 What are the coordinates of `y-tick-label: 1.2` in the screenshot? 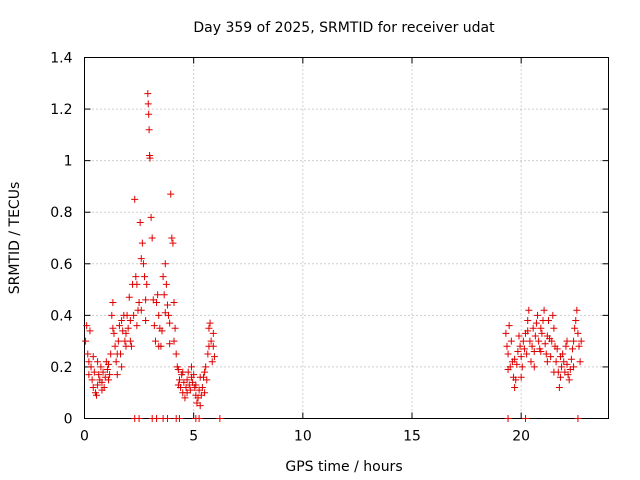 It's located at (61, 110).